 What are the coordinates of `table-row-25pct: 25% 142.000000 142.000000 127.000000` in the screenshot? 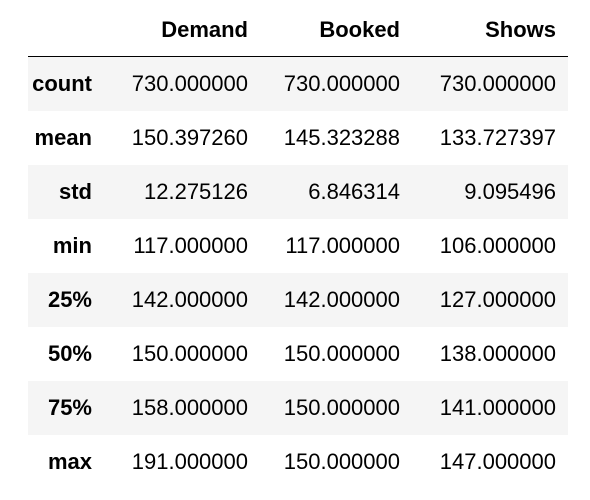 It's located at (298, 299).